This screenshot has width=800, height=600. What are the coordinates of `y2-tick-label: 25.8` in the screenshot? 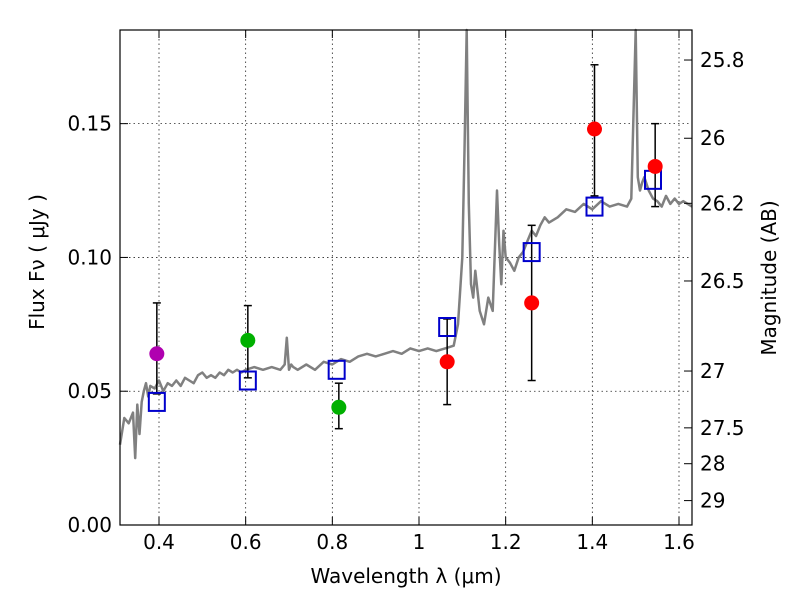 It's located at (722, 60).